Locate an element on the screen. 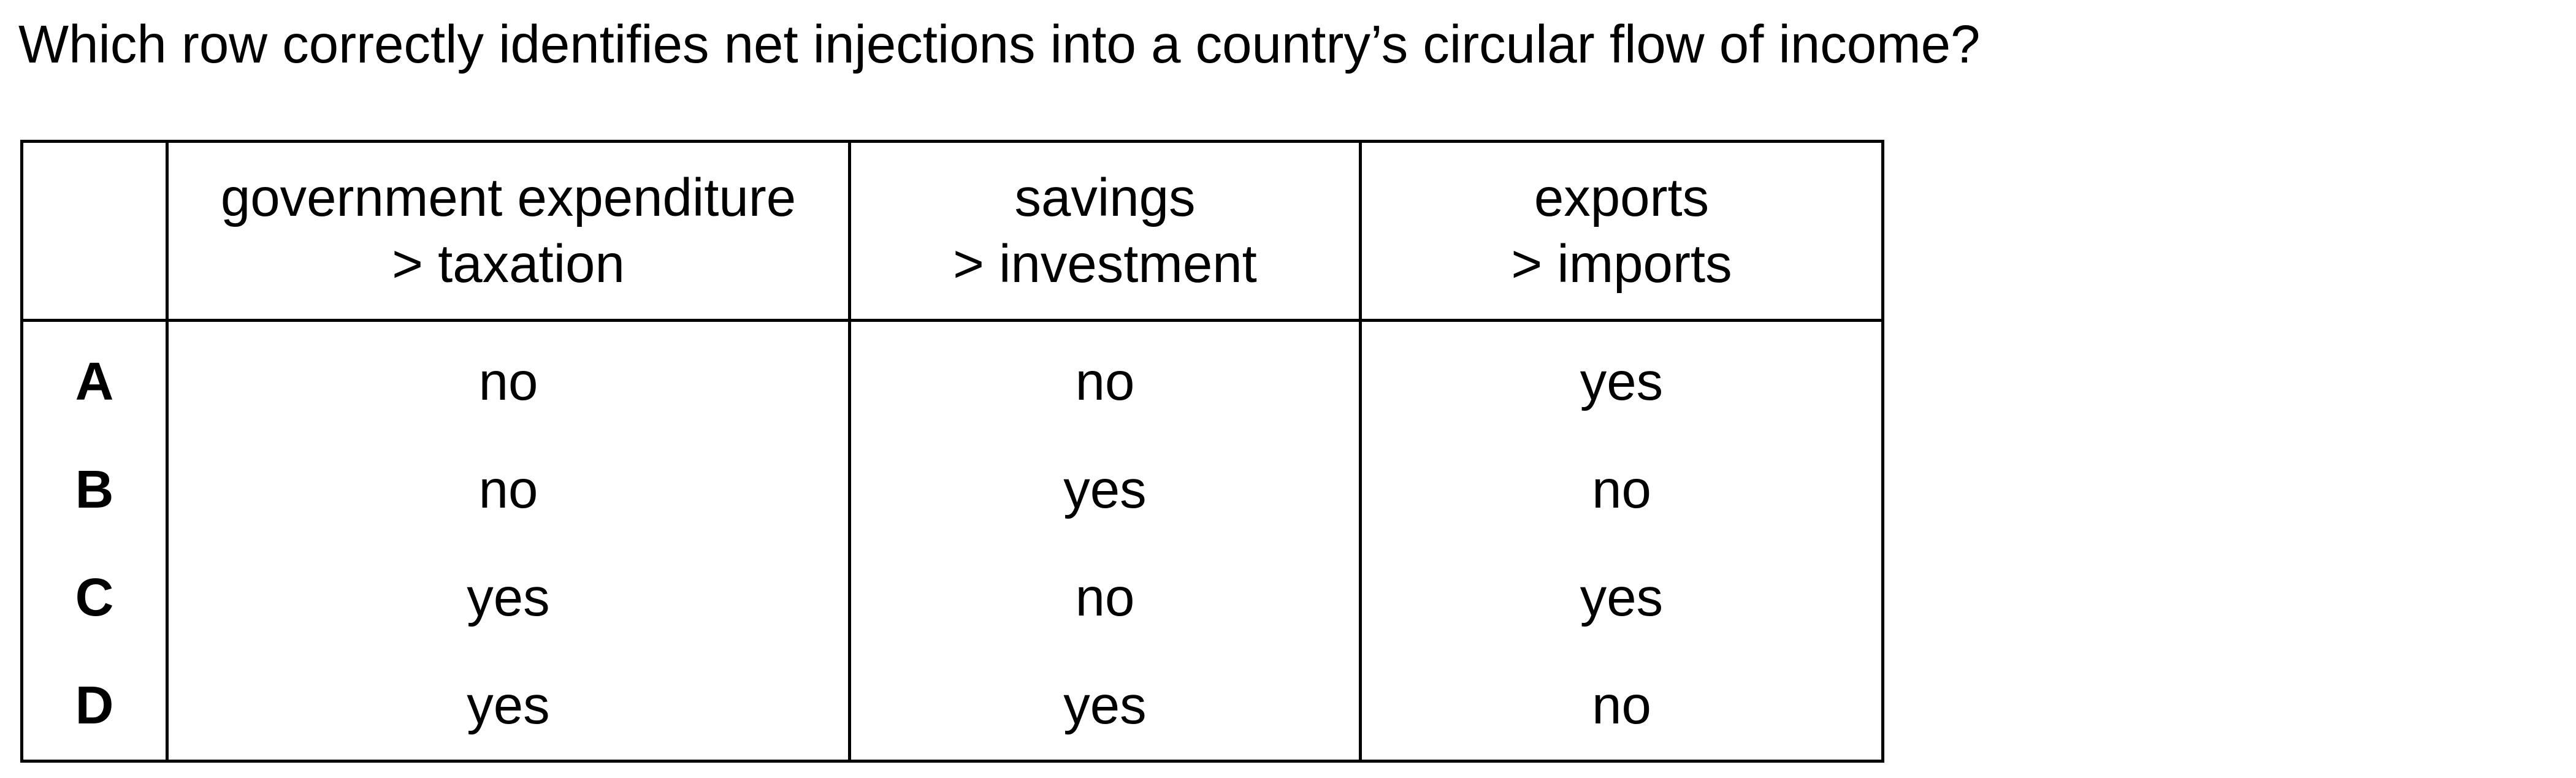 The height and width of the screenshot is (778, 2576). header-savings: savings > investment is located at coordinates (1104, 231).